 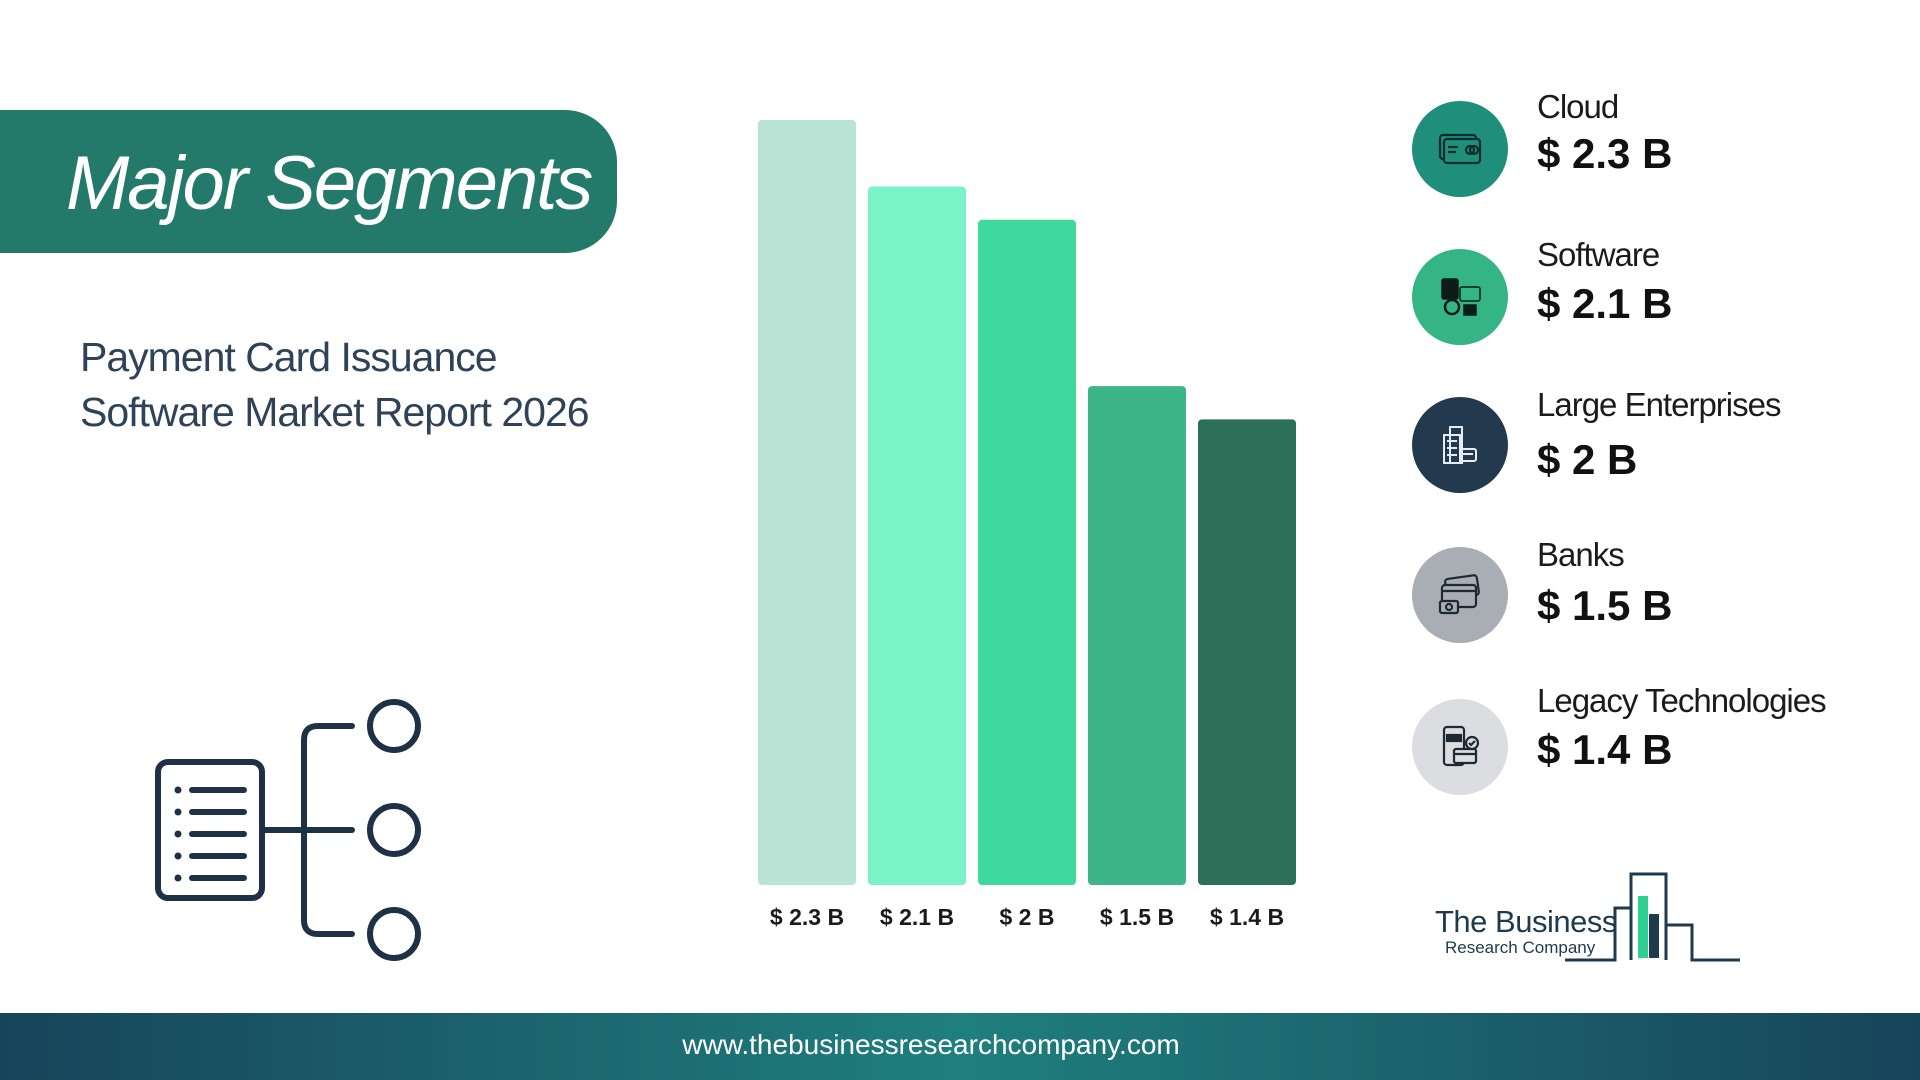 I want to click on segment-circle-cloud, so click(x=1460, y=149).